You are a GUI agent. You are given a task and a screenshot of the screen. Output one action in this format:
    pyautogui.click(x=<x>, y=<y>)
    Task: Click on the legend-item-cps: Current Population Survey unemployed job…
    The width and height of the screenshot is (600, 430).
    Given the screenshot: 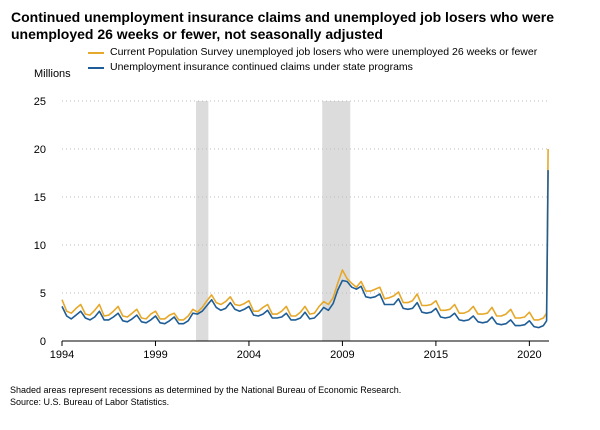 What is the action you would take?
    pyautogui.click(x=312, y=52)
    